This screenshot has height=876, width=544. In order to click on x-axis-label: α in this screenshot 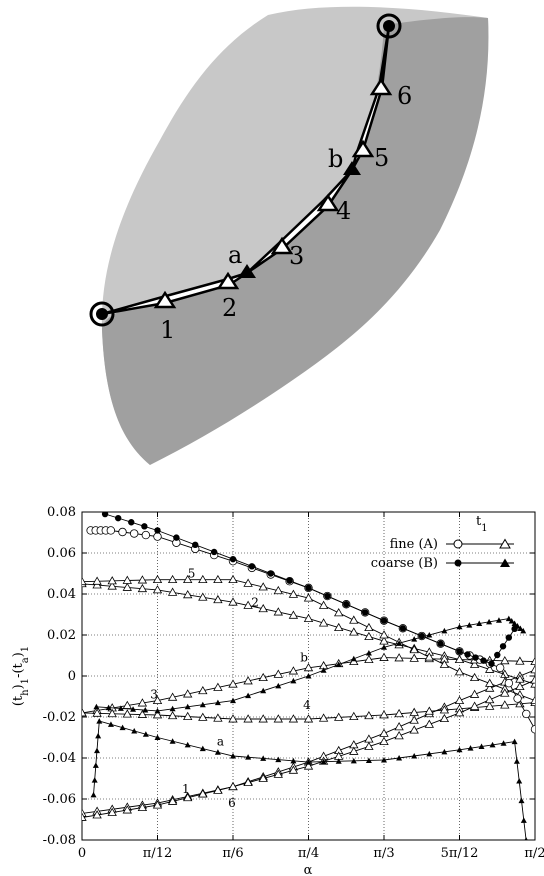, I will do `click(308, 869)`.